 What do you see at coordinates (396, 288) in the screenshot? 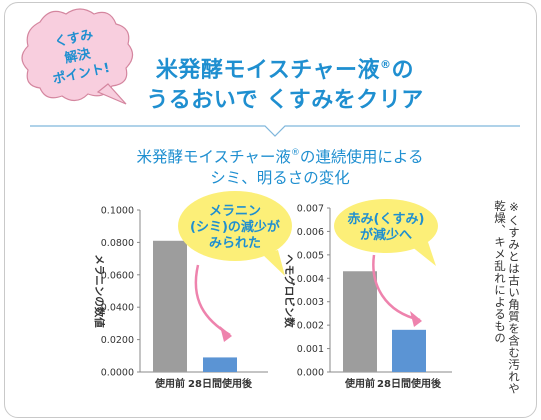
I see `chart2-arrow-line` at bounding box center [396, 288].